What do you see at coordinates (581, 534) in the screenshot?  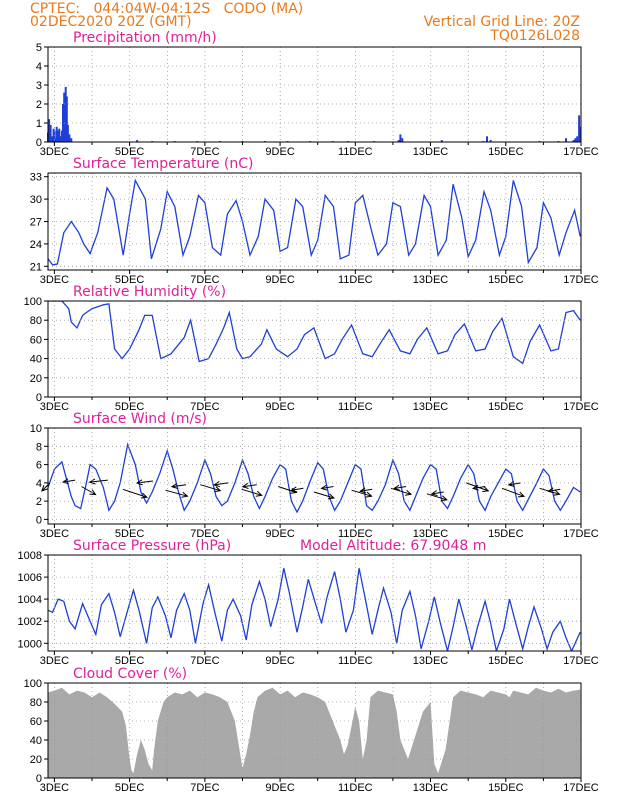 I see `wind-xtick-label: 17DEC` at bounding box center [581, 534].